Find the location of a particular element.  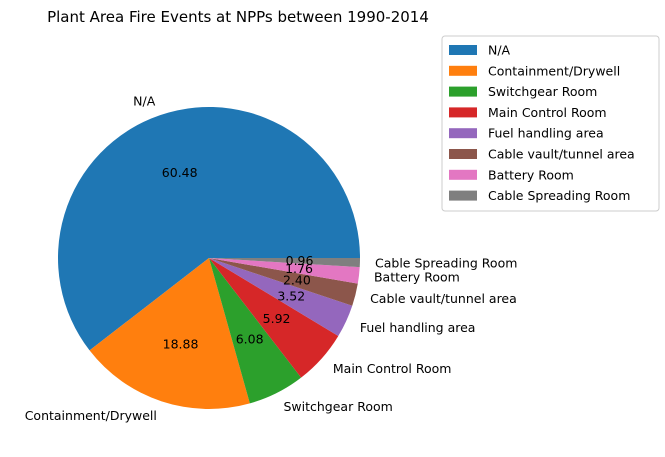

slice-label-containment-drywell: Containment/Drywell is located at coordinates (91, 415).